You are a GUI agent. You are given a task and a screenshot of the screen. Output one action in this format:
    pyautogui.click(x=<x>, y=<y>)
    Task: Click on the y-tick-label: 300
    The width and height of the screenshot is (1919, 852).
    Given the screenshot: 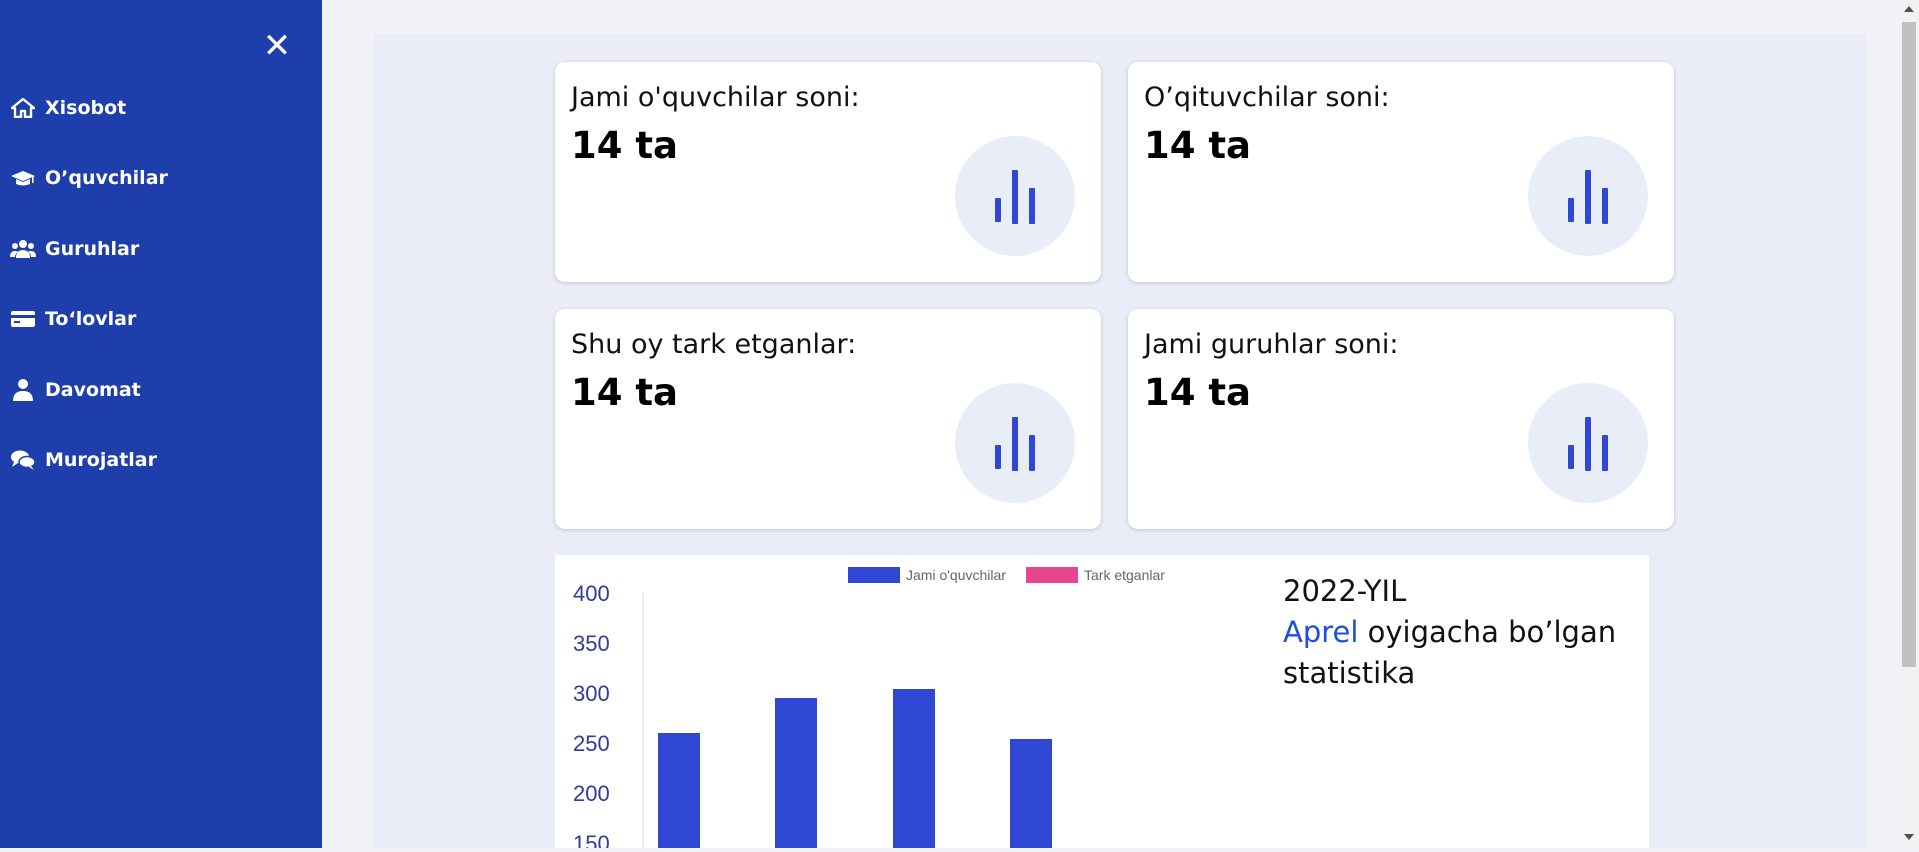 What is the action you would take?
    pyautogui.click(x=591, y=693)
    